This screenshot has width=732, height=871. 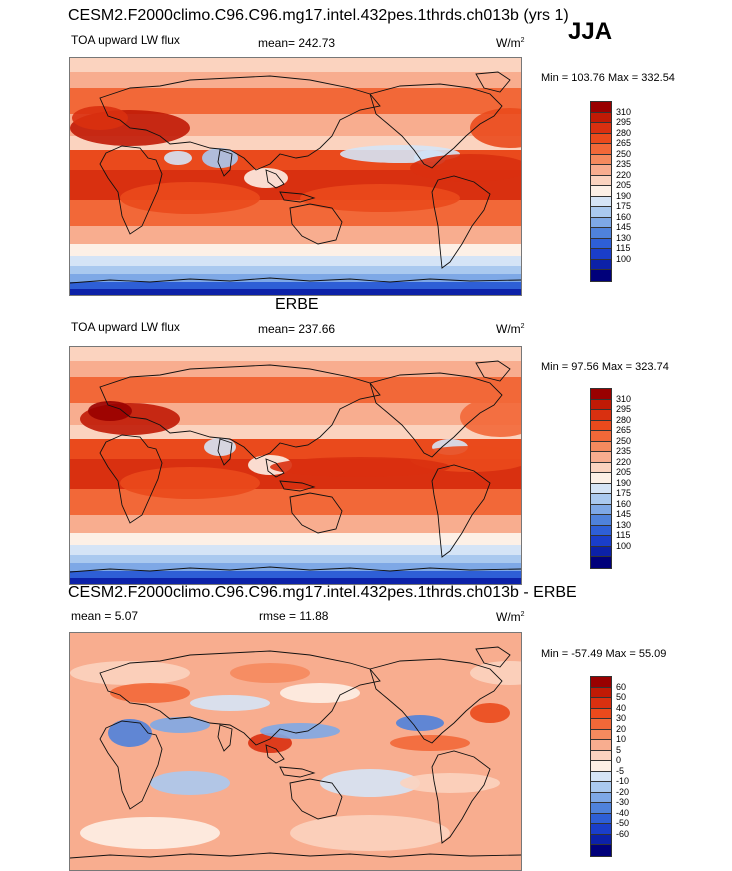 I want to click on colorbar-tick-label: 160, so click(x=624, y=216).